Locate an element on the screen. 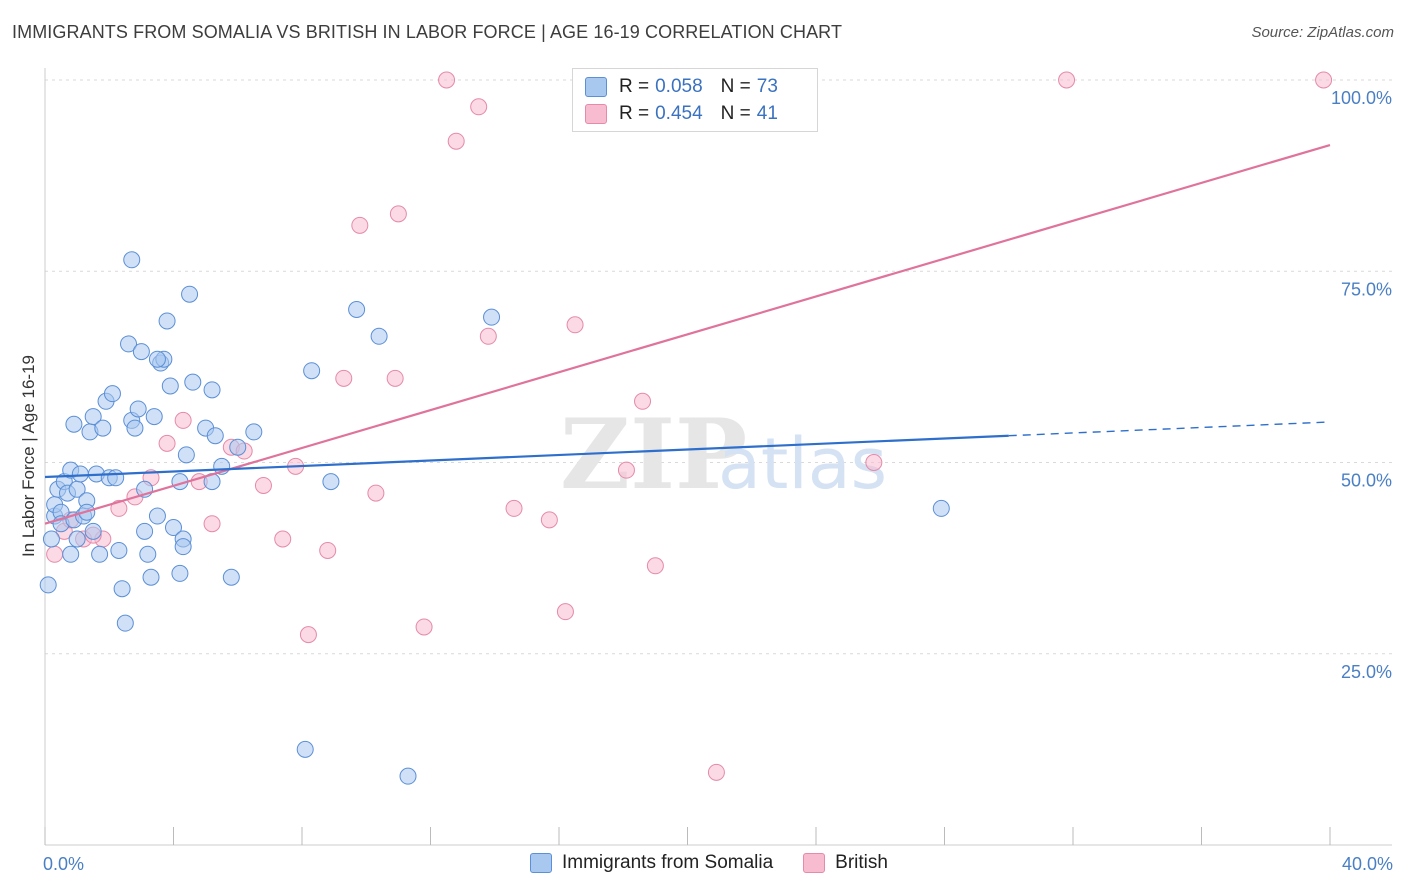 This screenshot has width=1406, height=892. legend-n-value: 41 is located at coordinates (767, 113).